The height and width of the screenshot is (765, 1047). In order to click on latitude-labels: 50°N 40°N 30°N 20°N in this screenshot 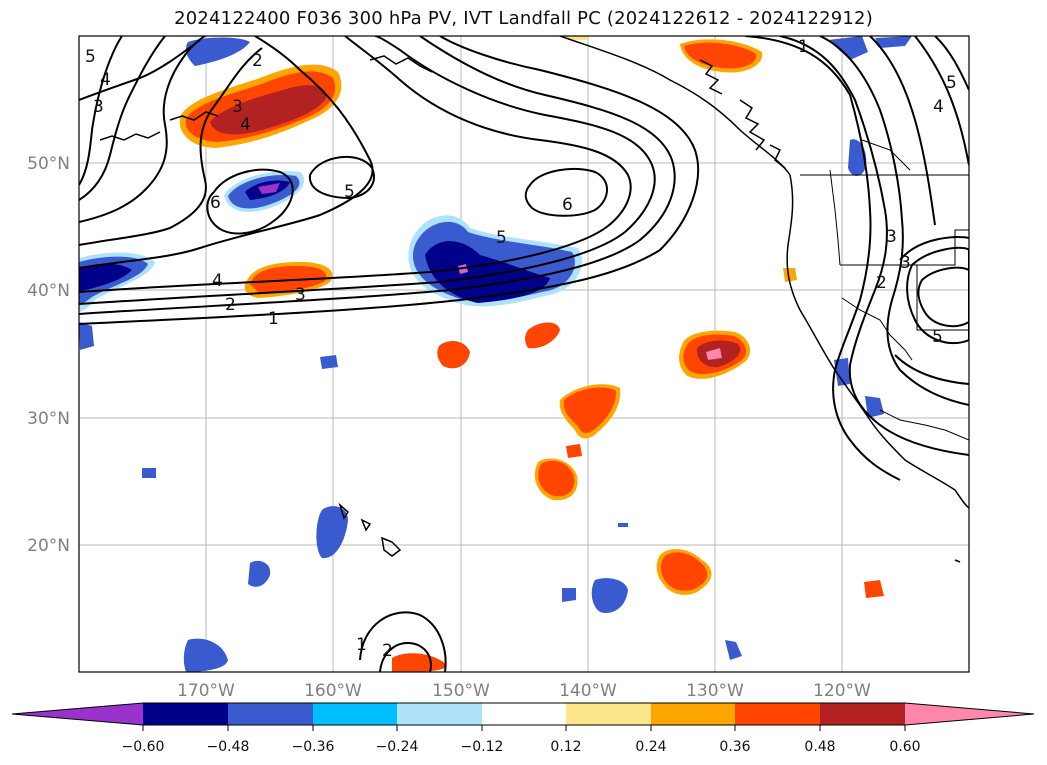, I will do `click(48, 355)`.